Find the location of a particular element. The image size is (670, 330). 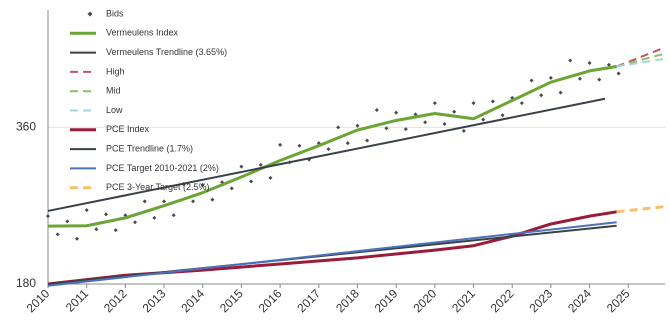

legend-label: PCE Trendline (1.7%) is located at coordinates (149, 148).